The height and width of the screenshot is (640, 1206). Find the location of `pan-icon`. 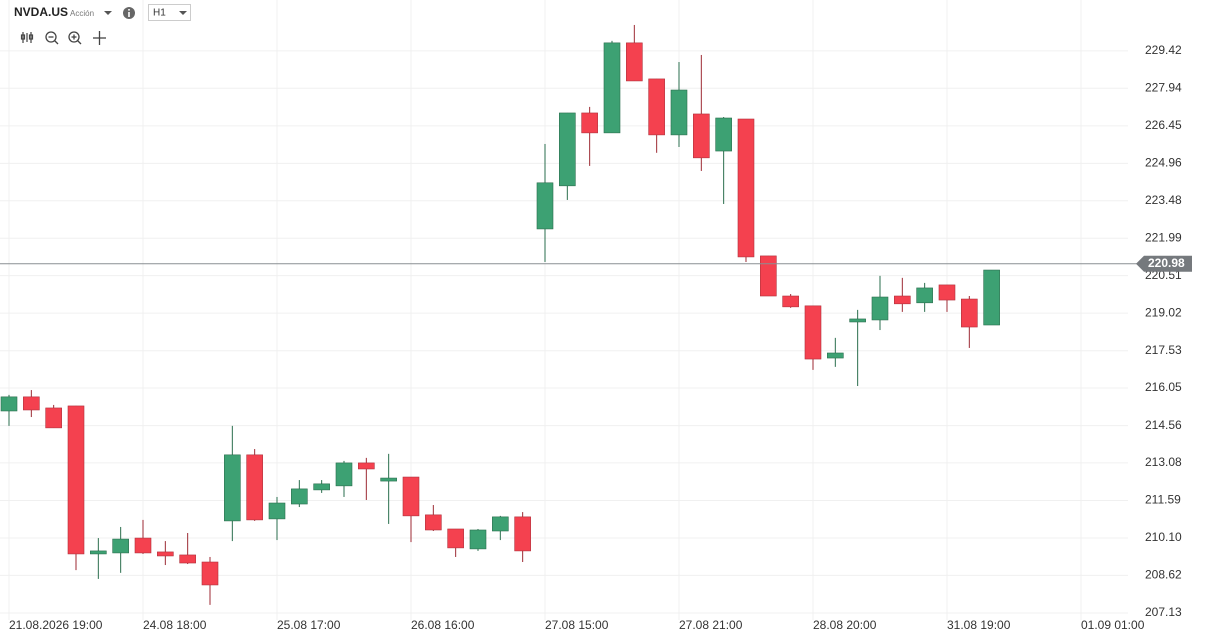

pan-icon is located at coordinates (99, 38).